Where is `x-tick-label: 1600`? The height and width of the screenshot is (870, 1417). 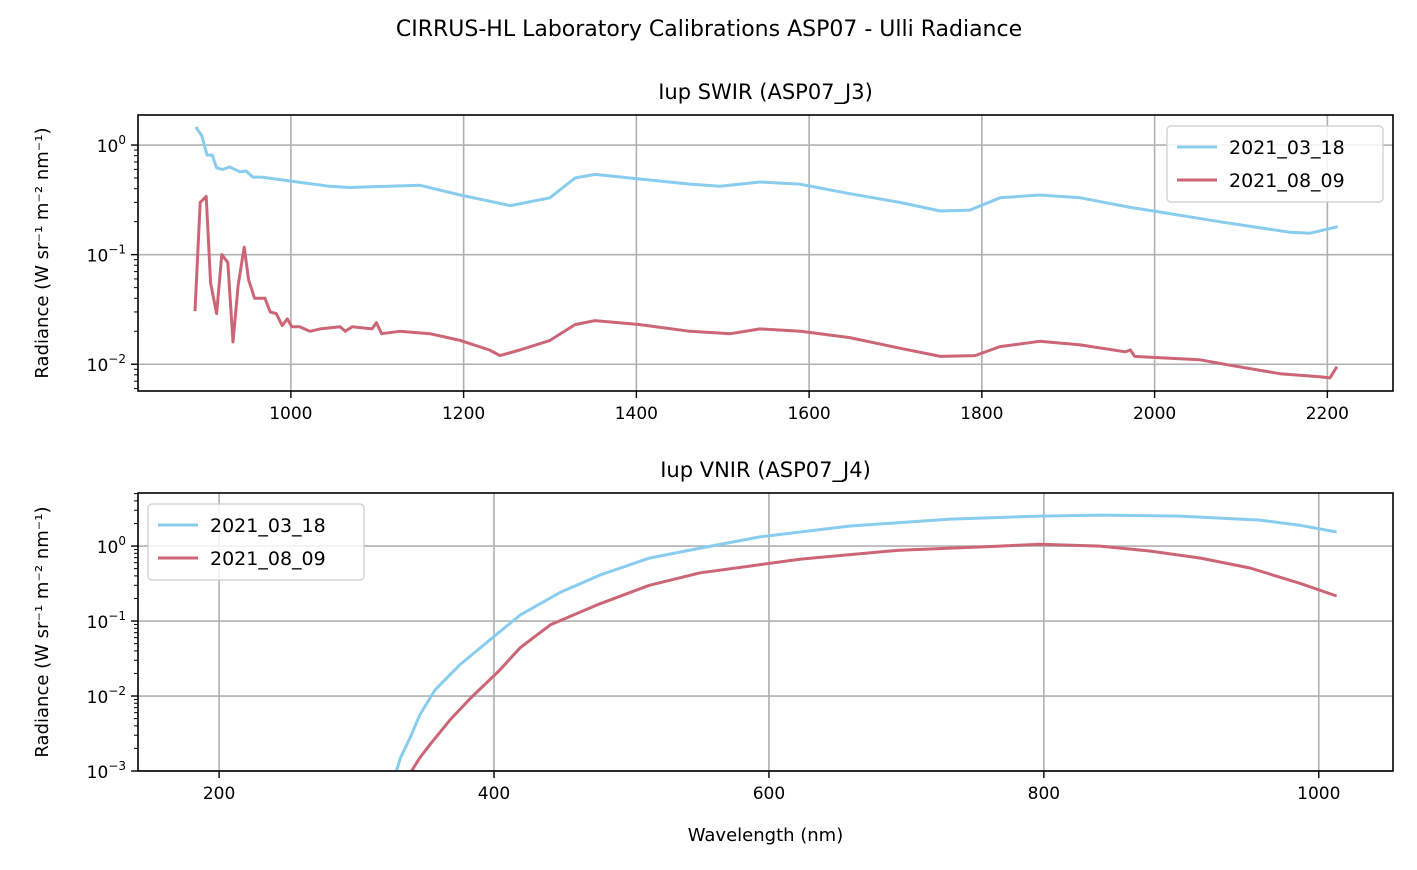 x-tick-label: 1600 is located at coordinates (808, 414).